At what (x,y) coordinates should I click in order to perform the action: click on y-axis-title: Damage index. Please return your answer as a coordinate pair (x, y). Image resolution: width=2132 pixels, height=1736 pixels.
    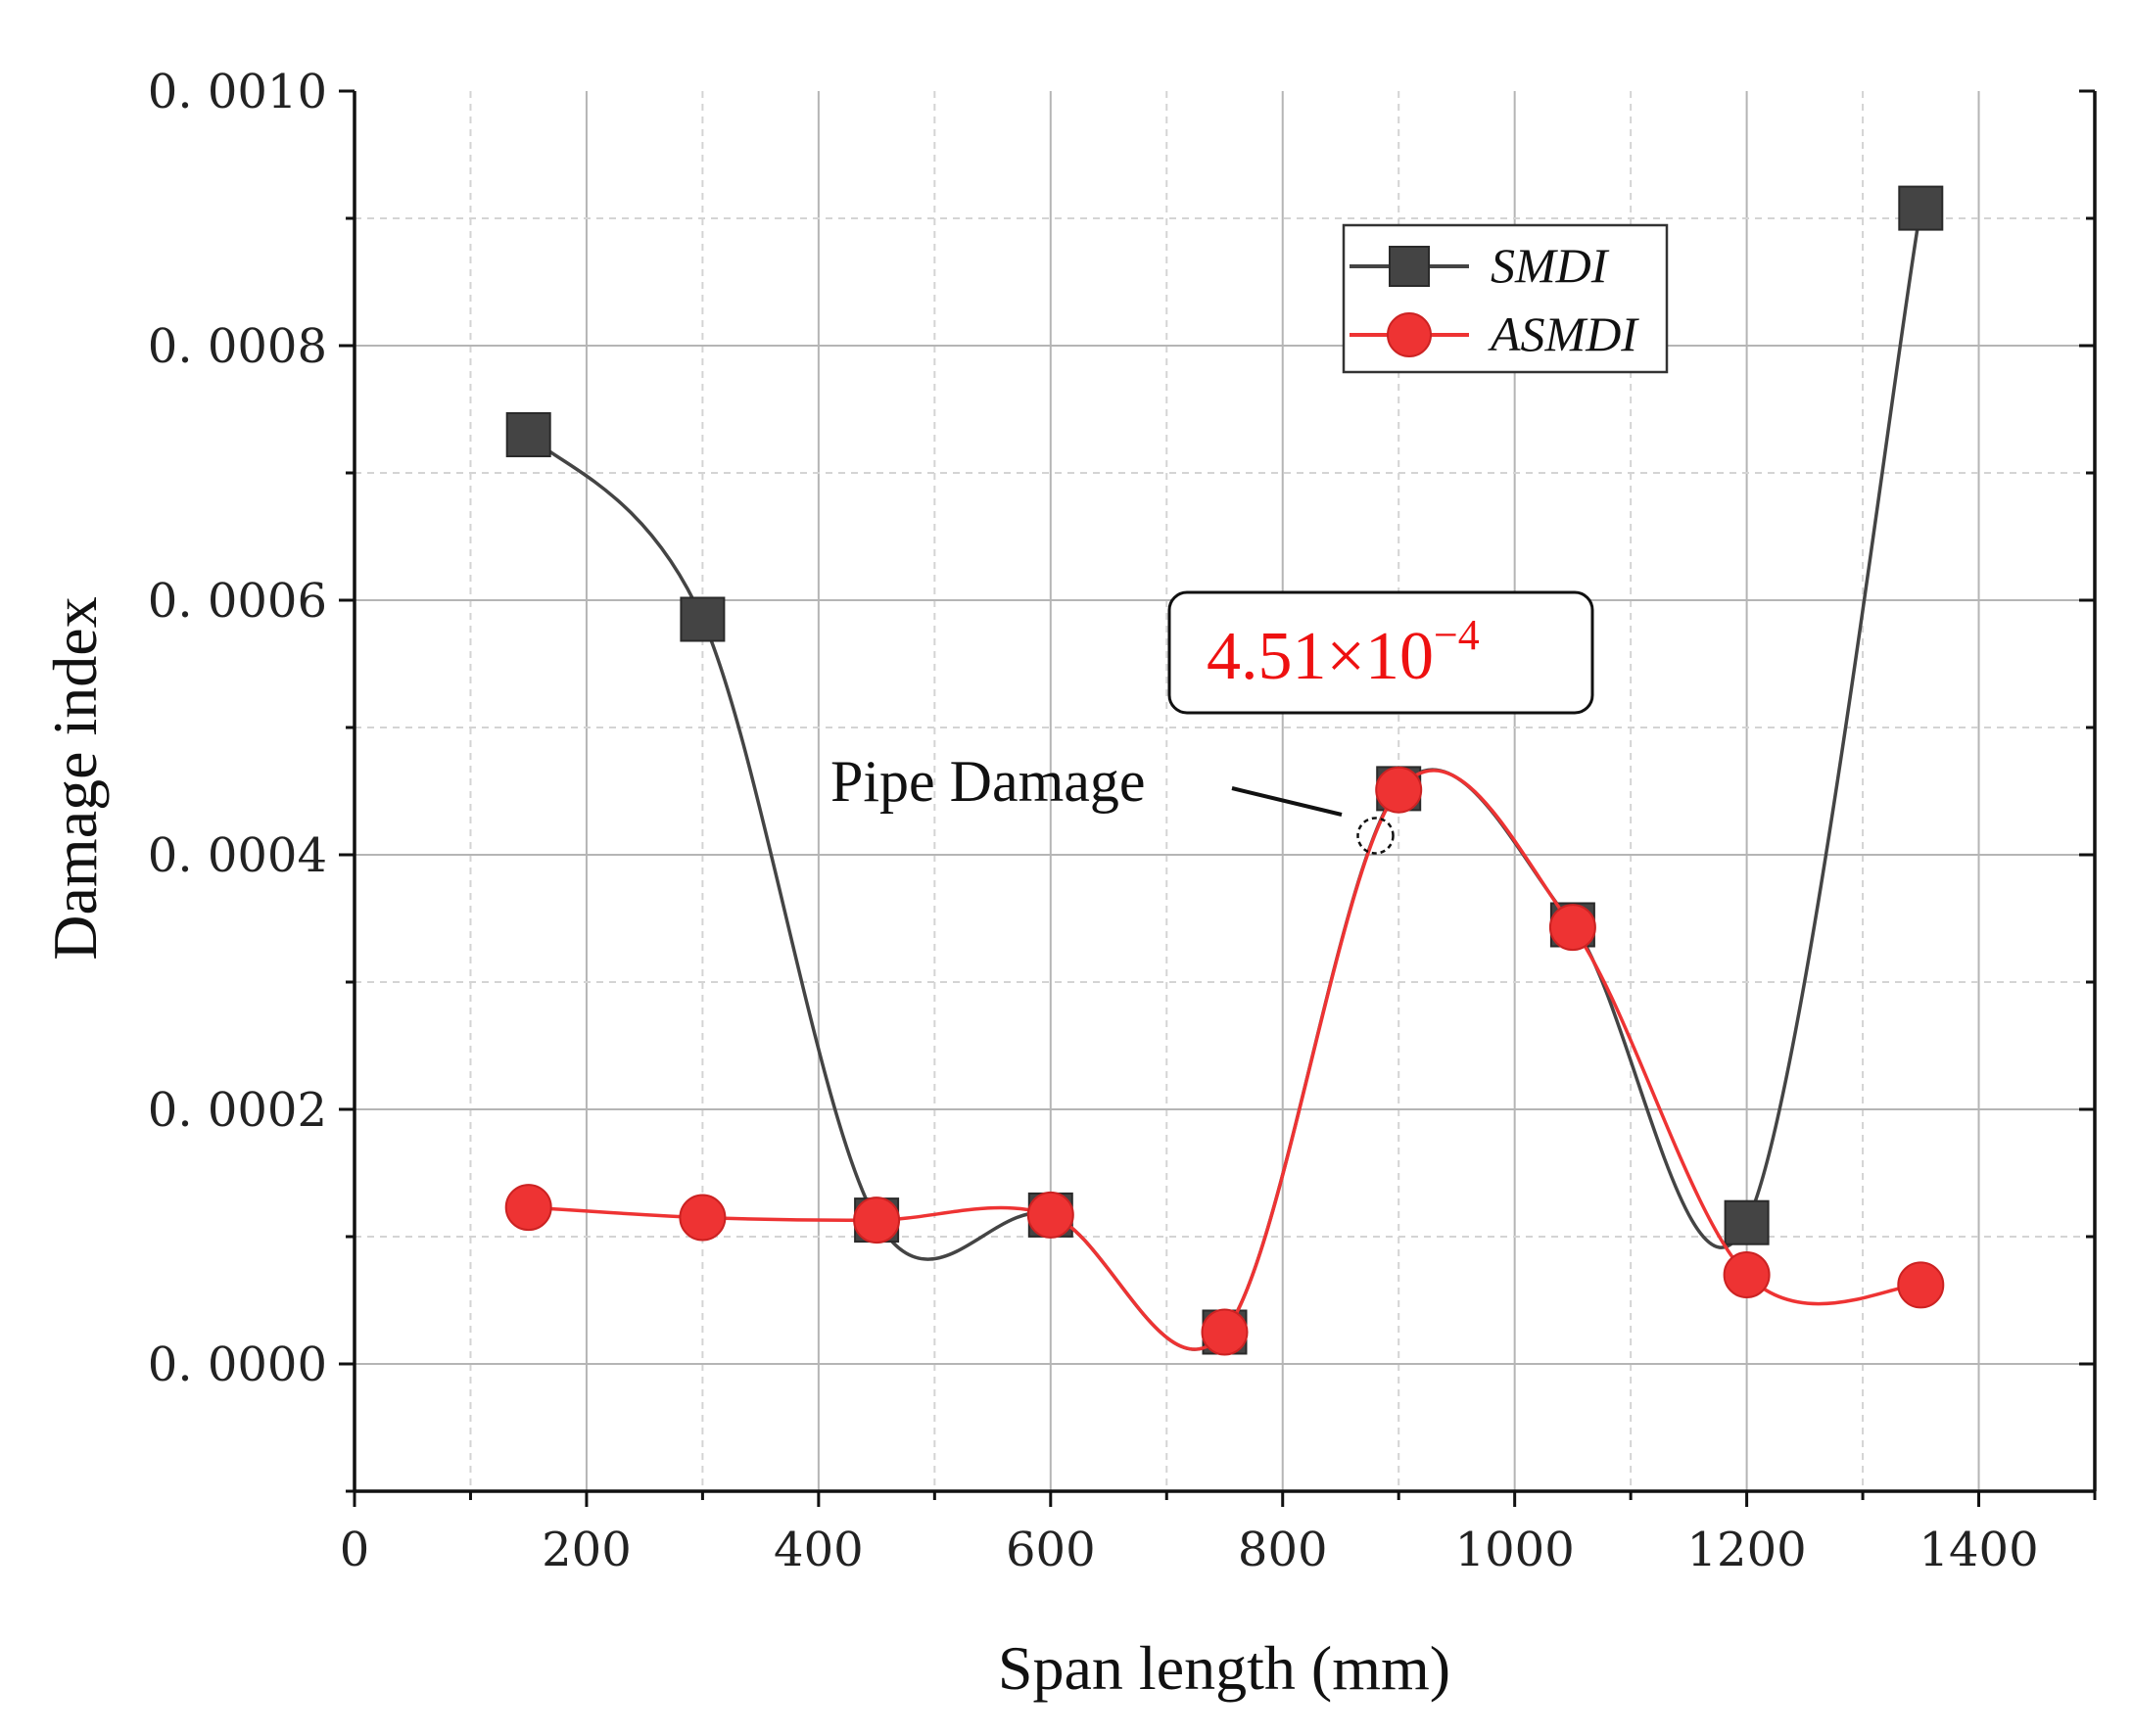
    Looking at the image, I should click on (75, 778).